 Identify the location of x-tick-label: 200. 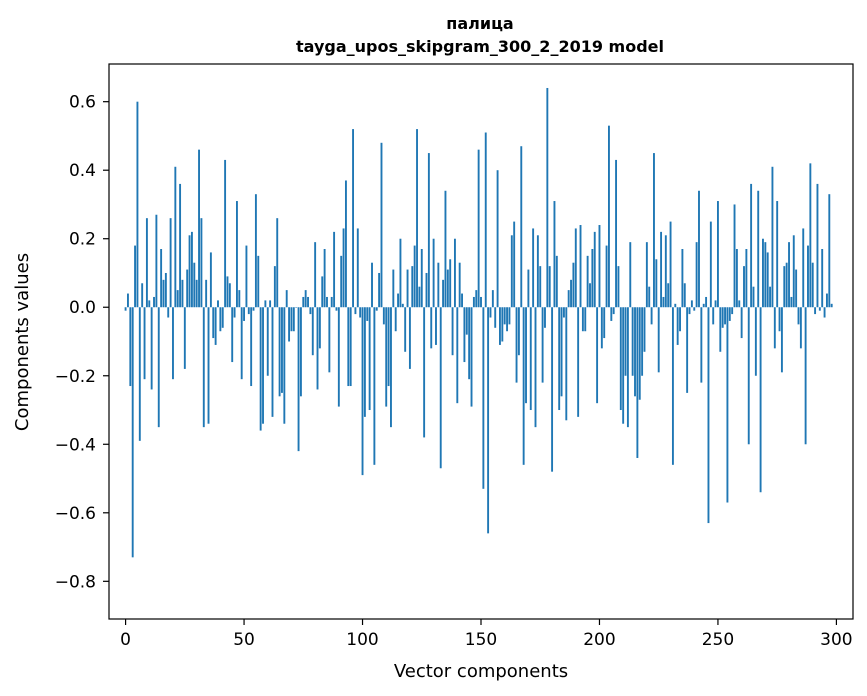
(599, 640).